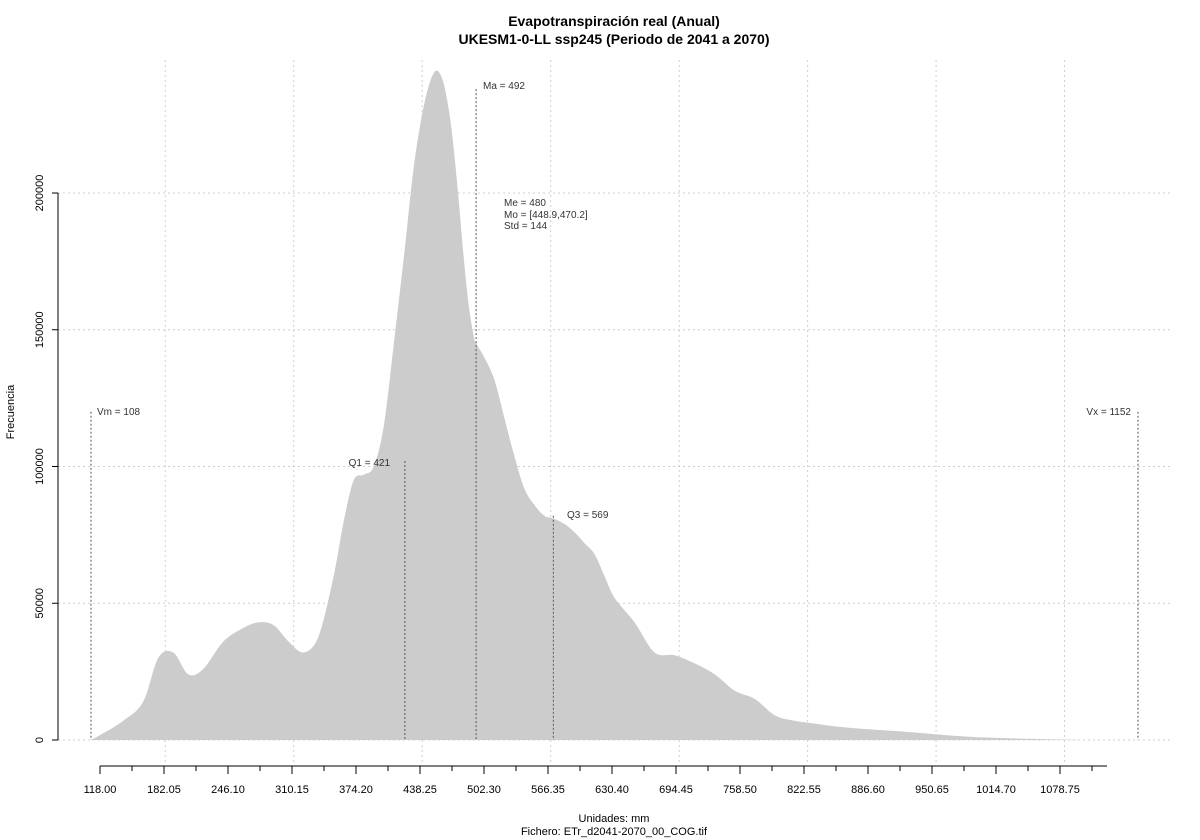  What do you see at coordinates (526, 226) in the screenshot?
I see `annotation-std: Std = 144` at bounding box center [526, 226].